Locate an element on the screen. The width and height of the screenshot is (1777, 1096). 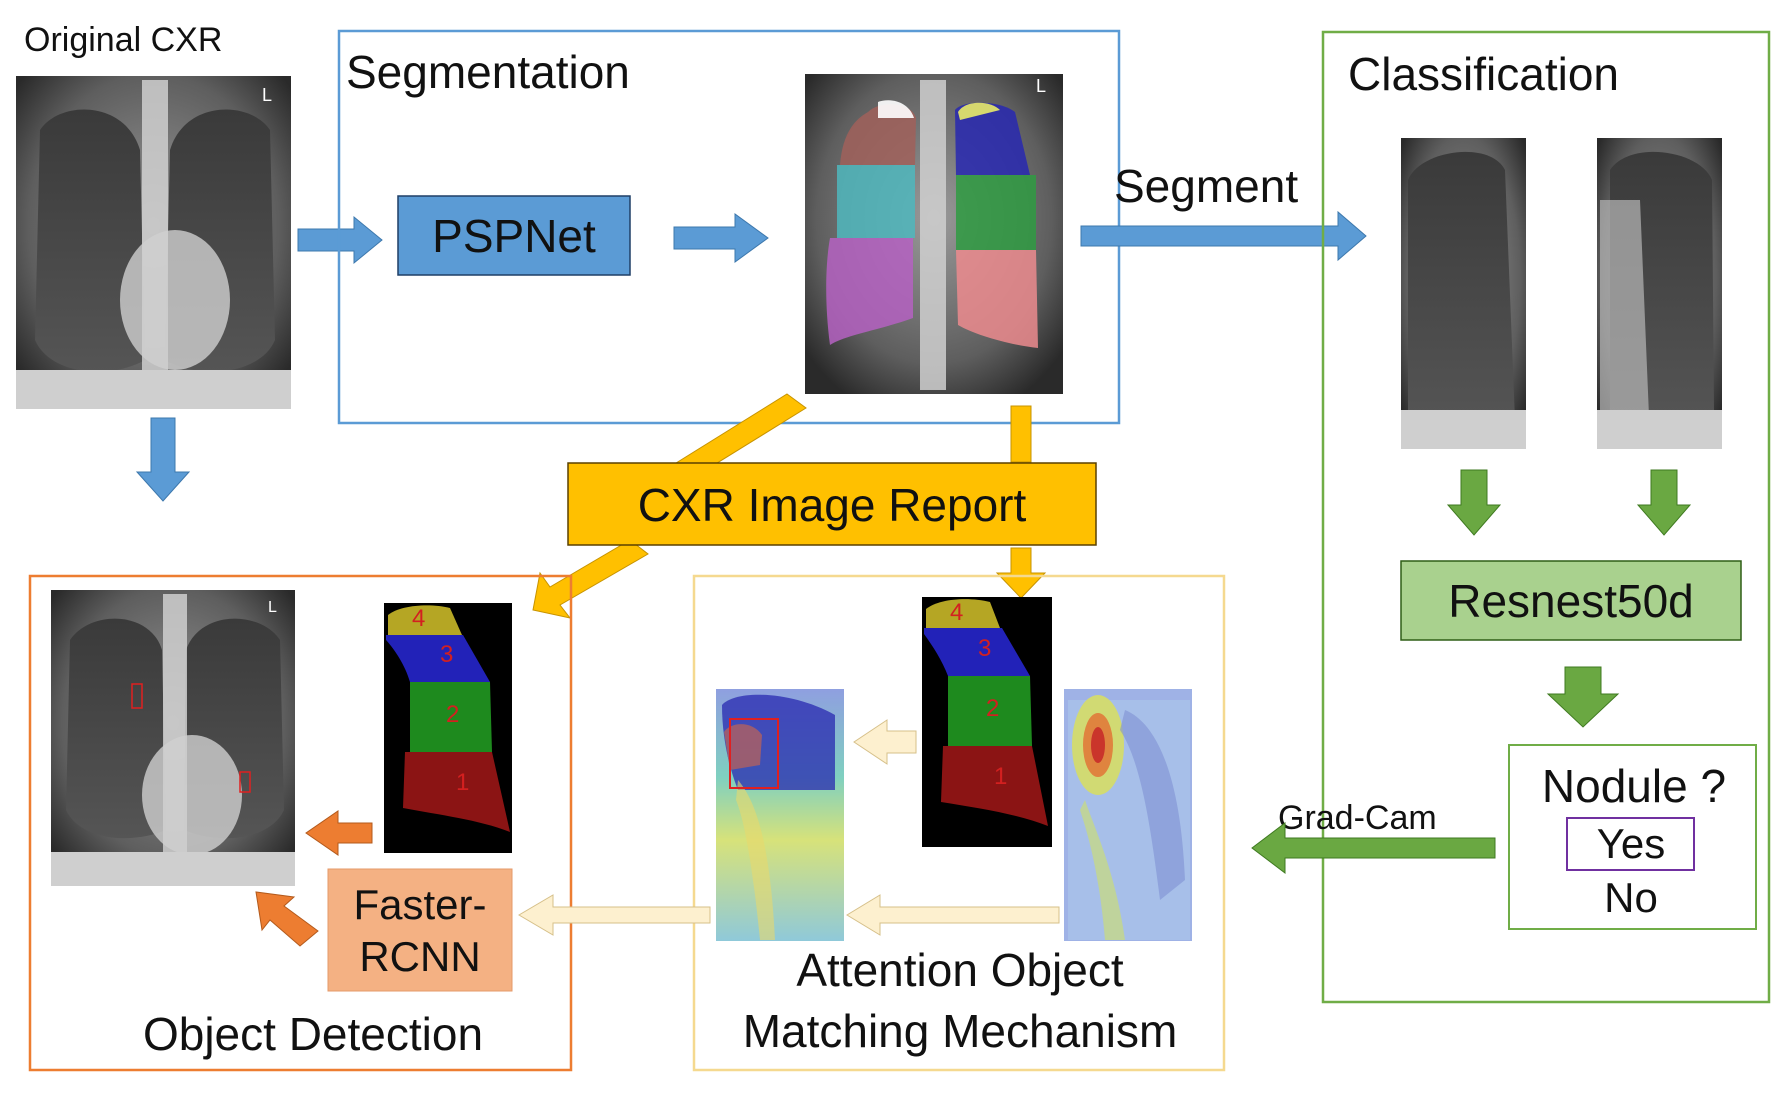
matched-attention-image is located at coordinates (780, 815).